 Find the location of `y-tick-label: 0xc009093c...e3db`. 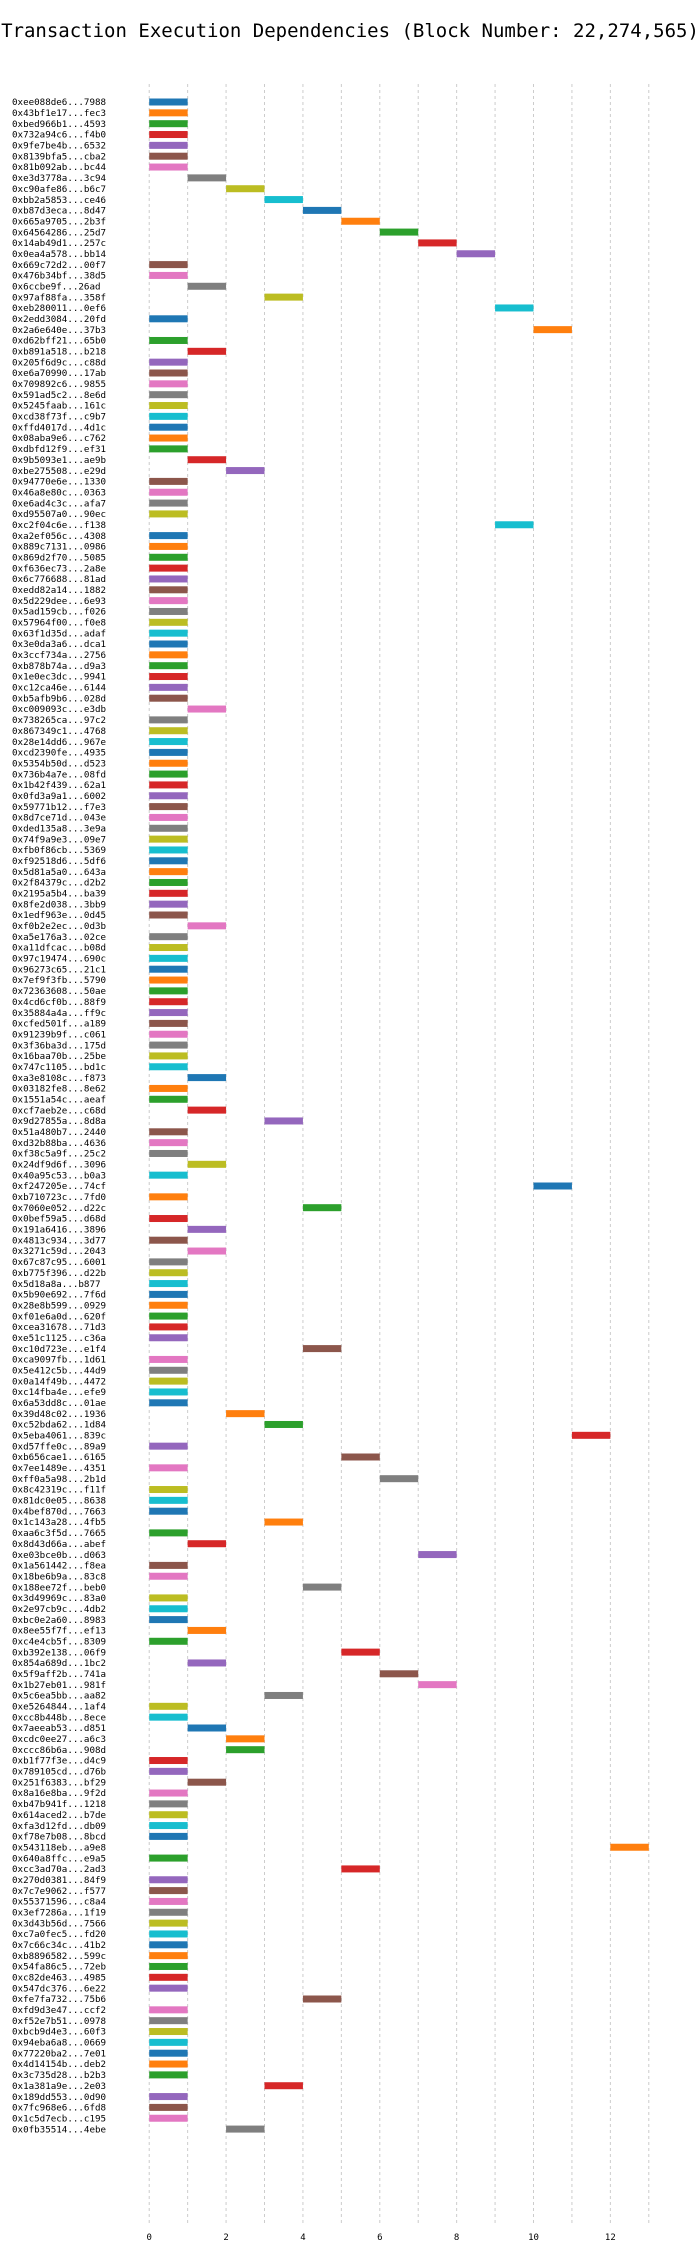

y-tick-label: 0xc009093c...e3db is located at coordinates (59, 709).